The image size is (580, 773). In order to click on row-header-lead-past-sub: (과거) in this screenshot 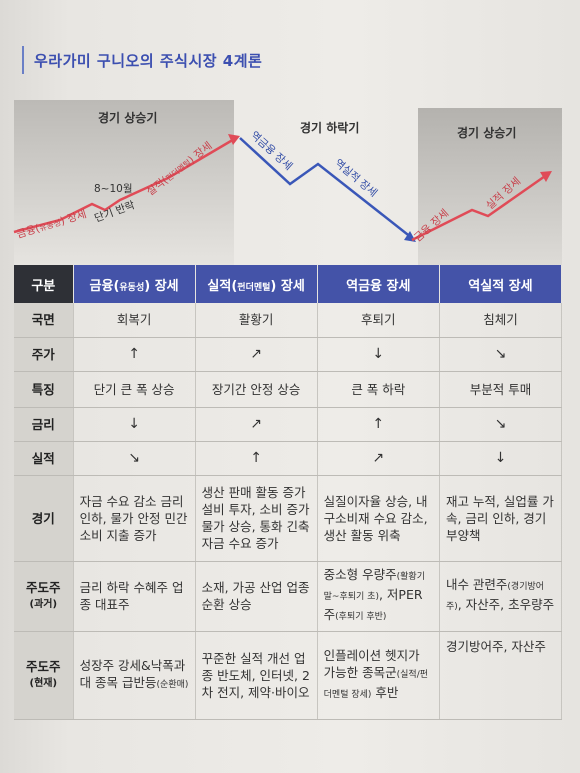, I will do `click(43, 604)`.